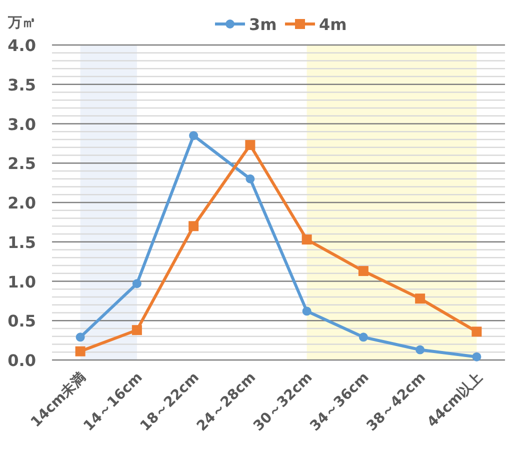  I want to click on legend-label: 3m, so click(263, 24).